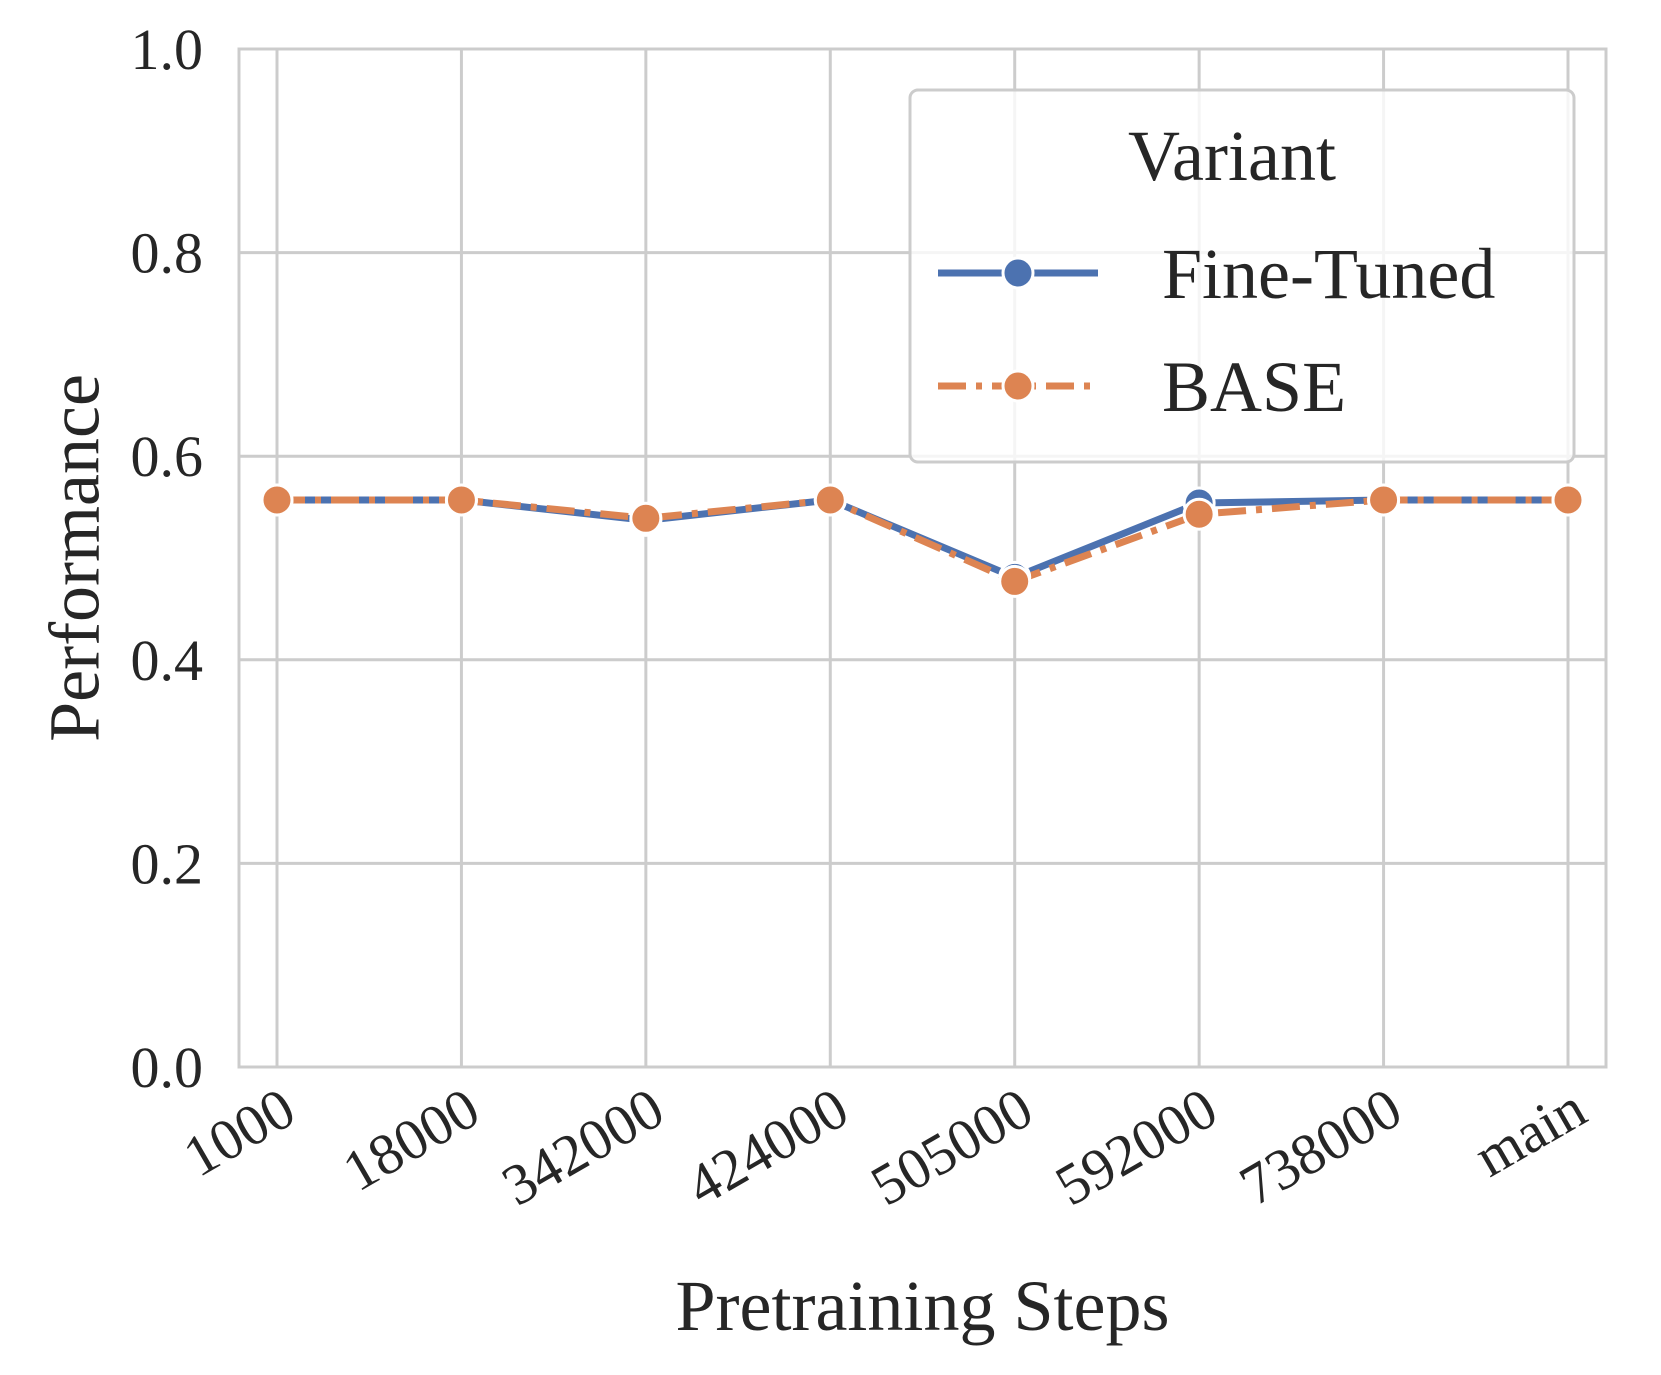 The width and height of the screenshot is (1661, 1375). I want to click on legend-entry: Fine-Tuned, so click(1216, 274).